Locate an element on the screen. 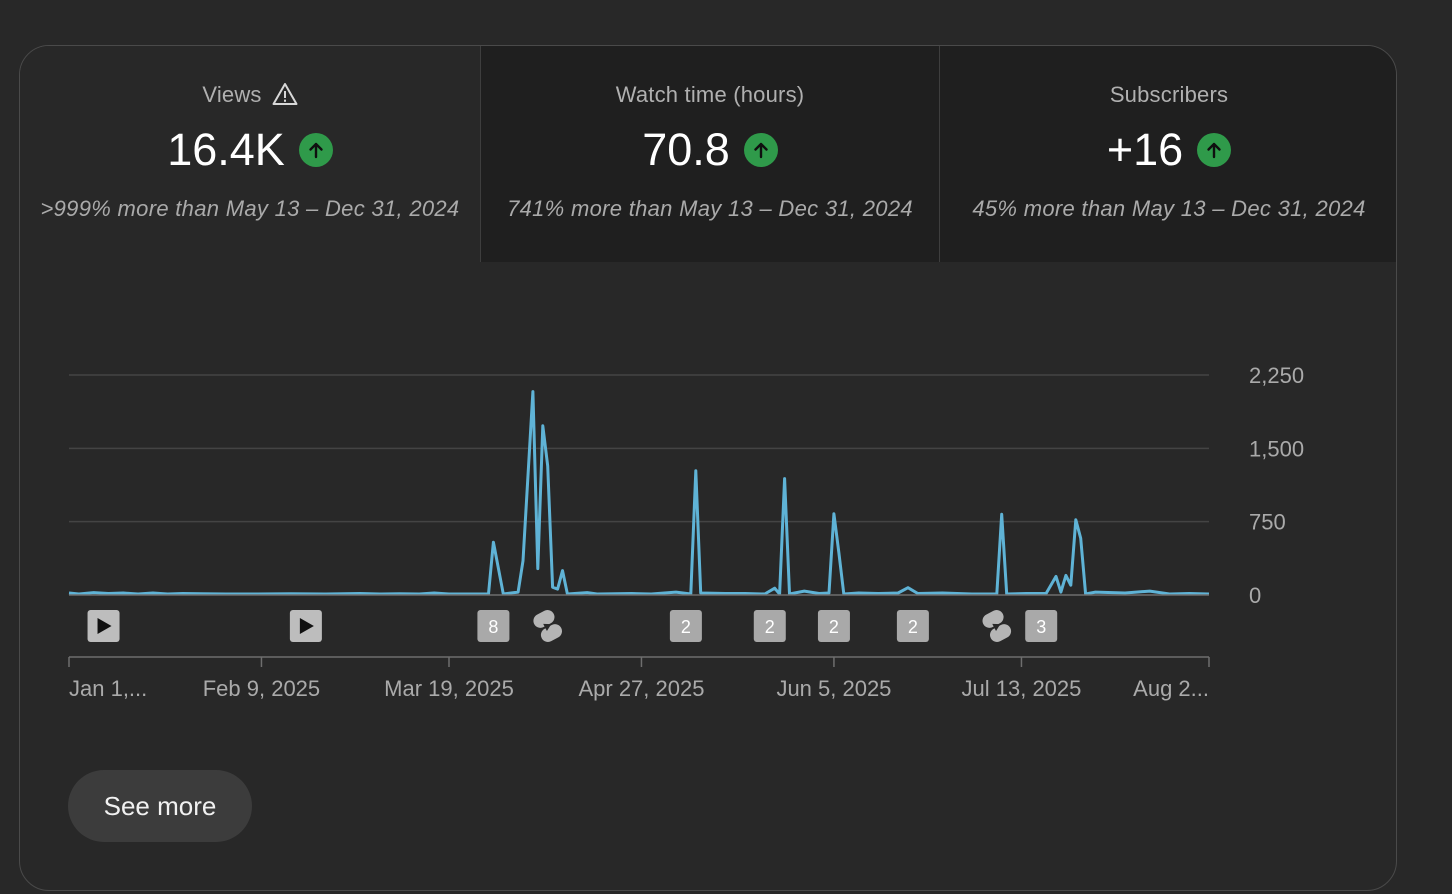 The height and width of the screenshot is (894, 1452). tab-watch-time-title: Watch time (hours) is located at coordinates (710, 94).